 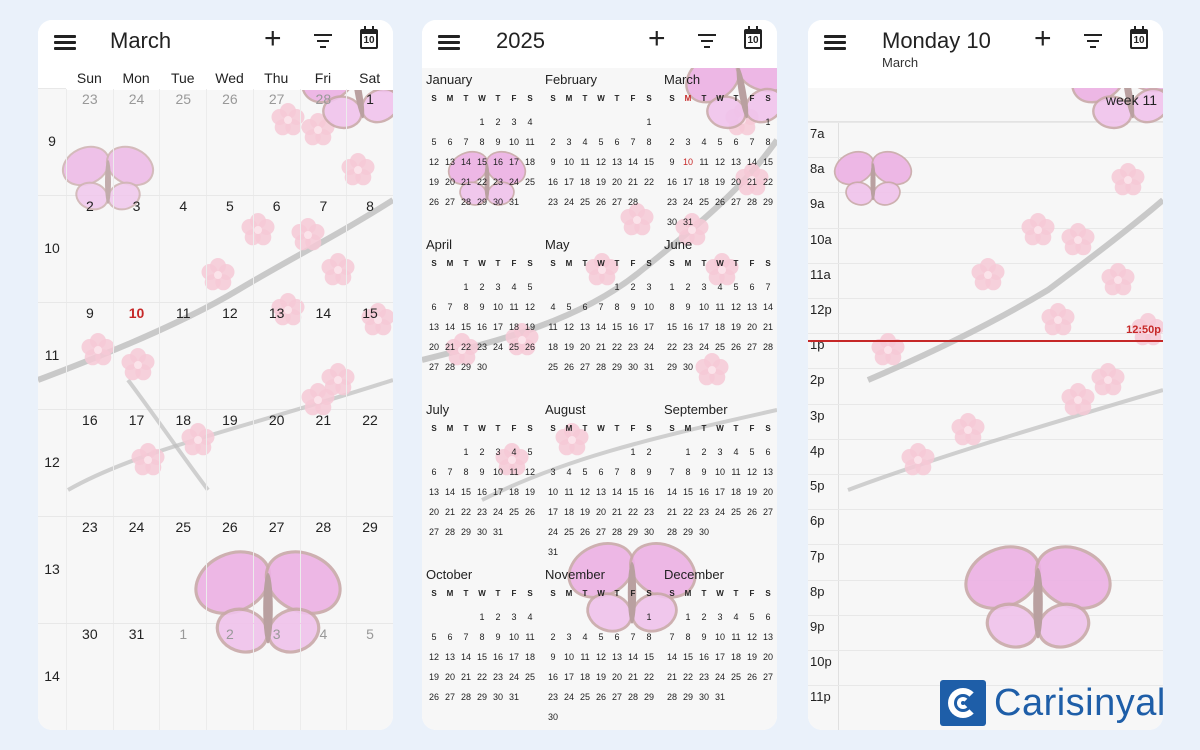 What do you see at coordinates (323, 677) in the screenshot?
I see `day-cell: 4` at bounding box center [323, 677].